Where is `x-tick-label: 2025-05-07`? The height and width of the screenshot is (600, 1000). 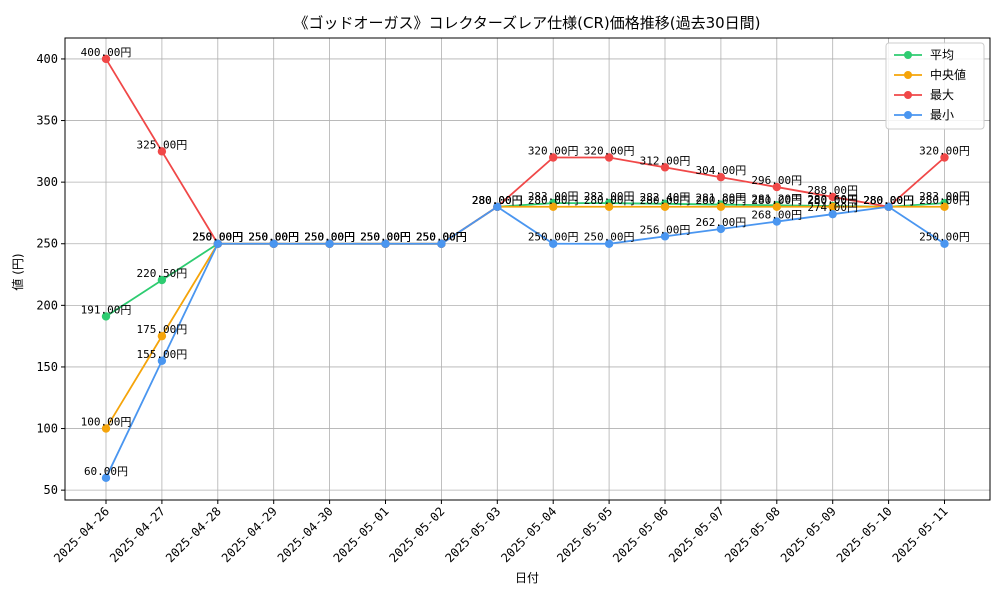 x-tick-label: 2025-05-07 is located at coordinates (696, 534).